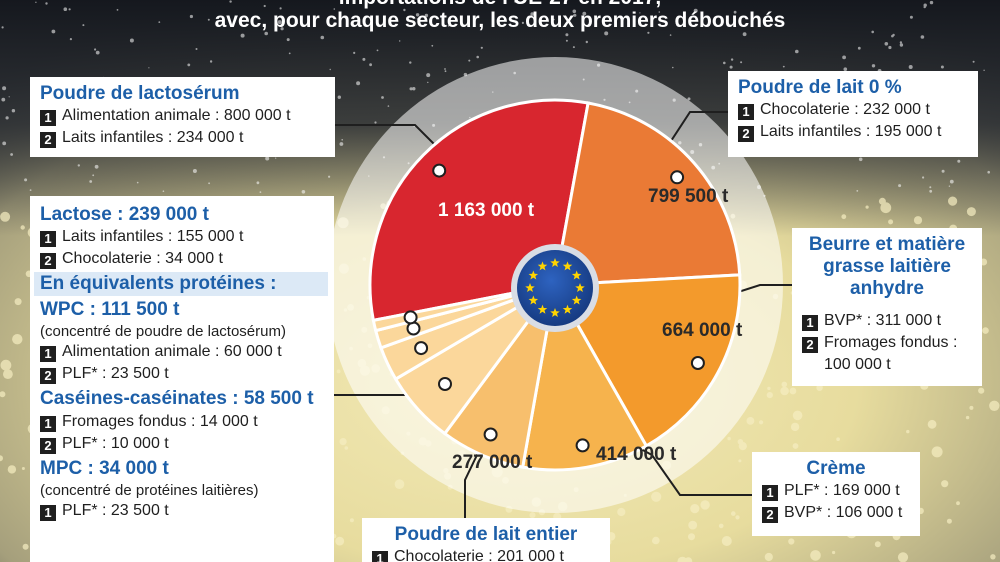  I want to click on value-label-lait0: 799 500 t, so click(688, 196).